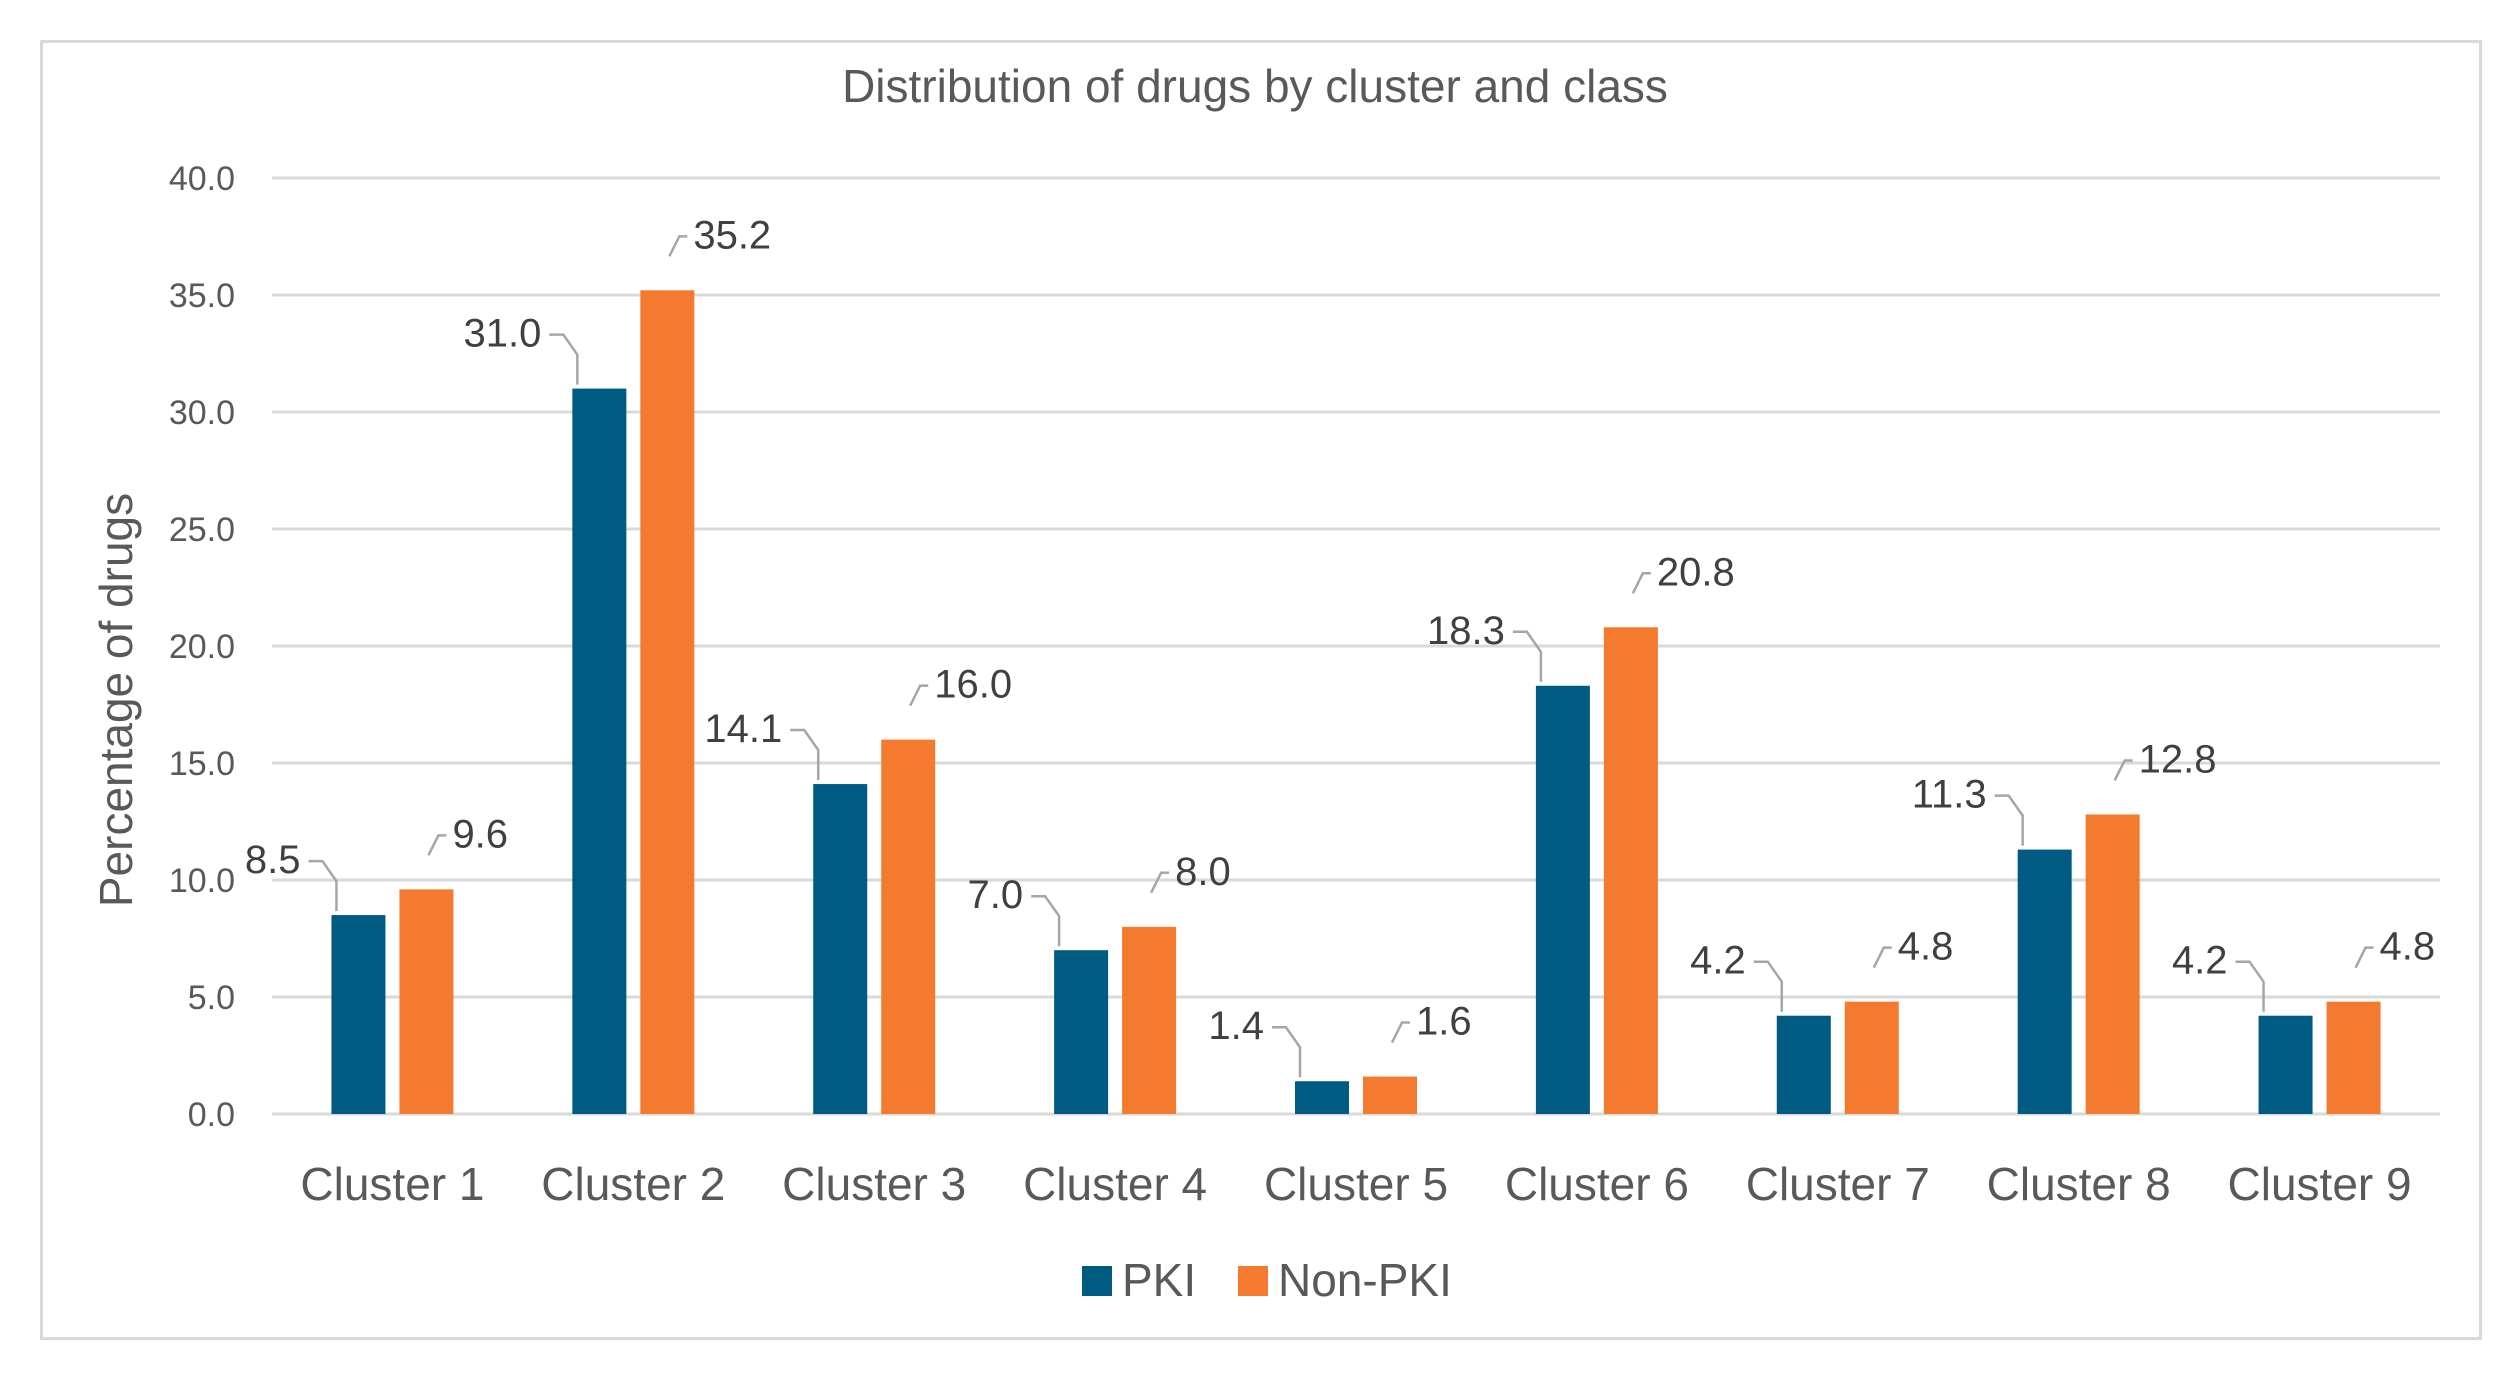 Image resolution: width=2506 pixels, height=1382 pixels. What do you see at coordinates (202, 881) in the screenshot?
I see `y-tick-label: 10.0` at bounding box center [202, 881].